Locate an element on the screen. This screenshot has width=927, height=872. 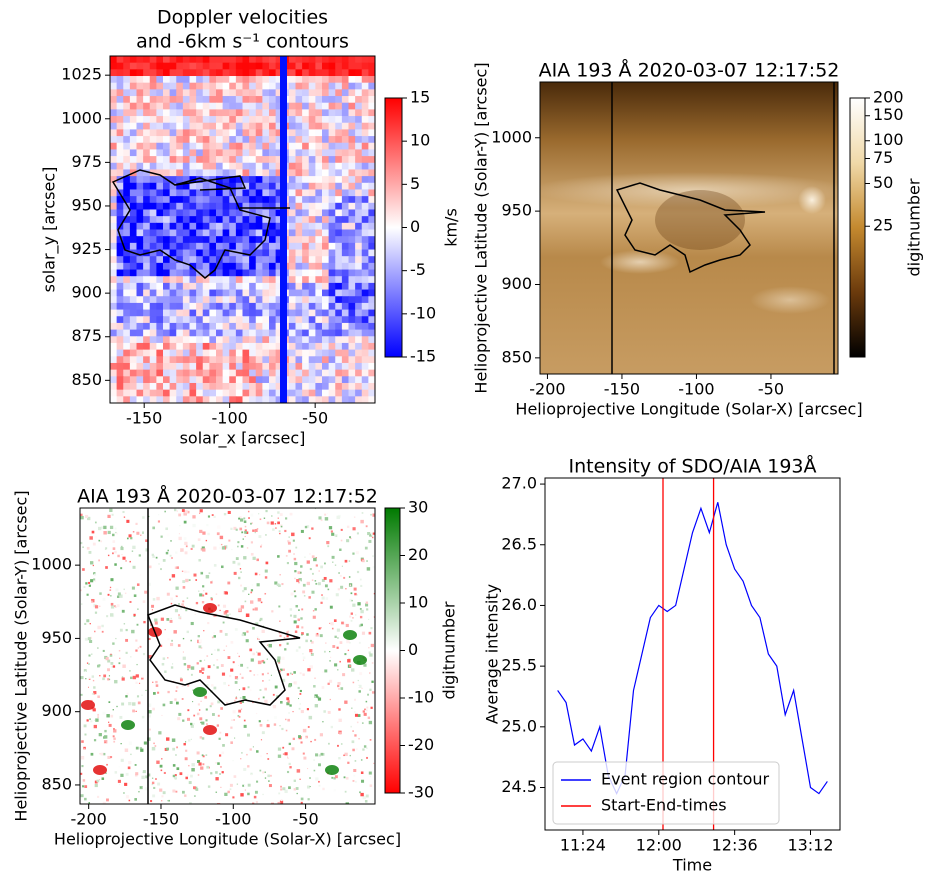
y-tick-label: 25.5 is located at coordinates (519, 665).